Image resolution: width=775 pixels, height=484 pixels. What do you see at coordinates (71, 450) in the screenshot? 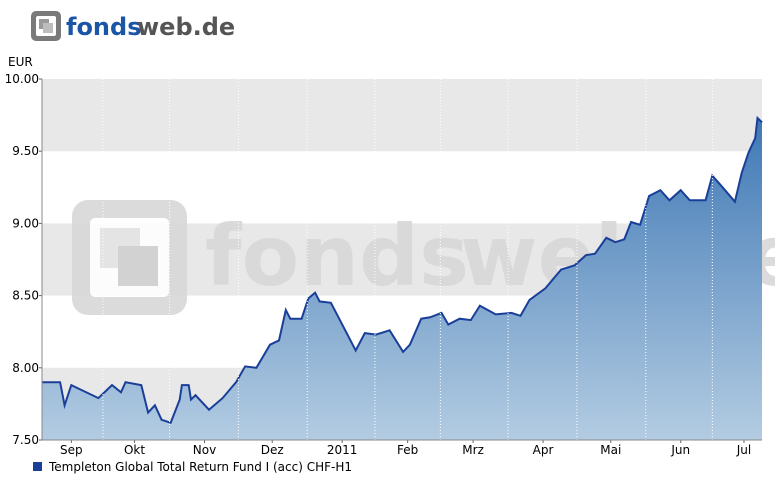
I see `x-tick-label: Sep` at bounding box center [71, 450].